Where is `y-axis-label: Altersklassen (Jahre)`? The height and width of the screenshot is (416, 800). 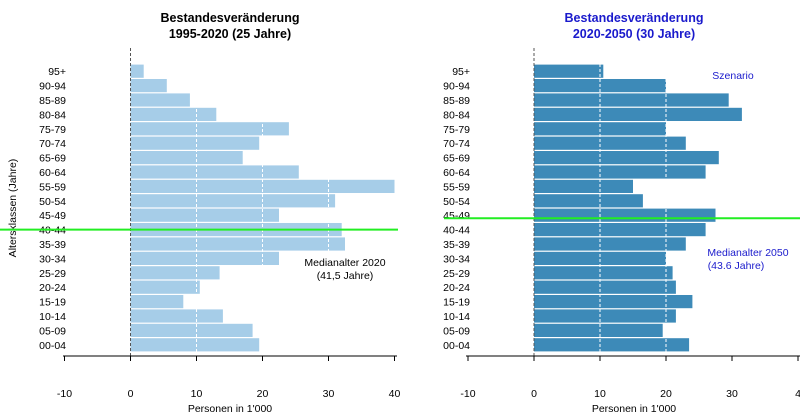
y-axis-label: Altersklassen (Jahre) is located at coordinates (13, 208).